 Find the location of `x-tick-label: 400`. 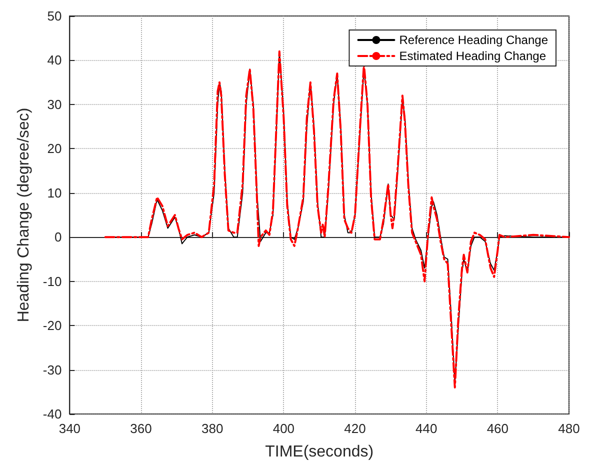

x-tick-label: 400 is located at coordinates (283, 428).